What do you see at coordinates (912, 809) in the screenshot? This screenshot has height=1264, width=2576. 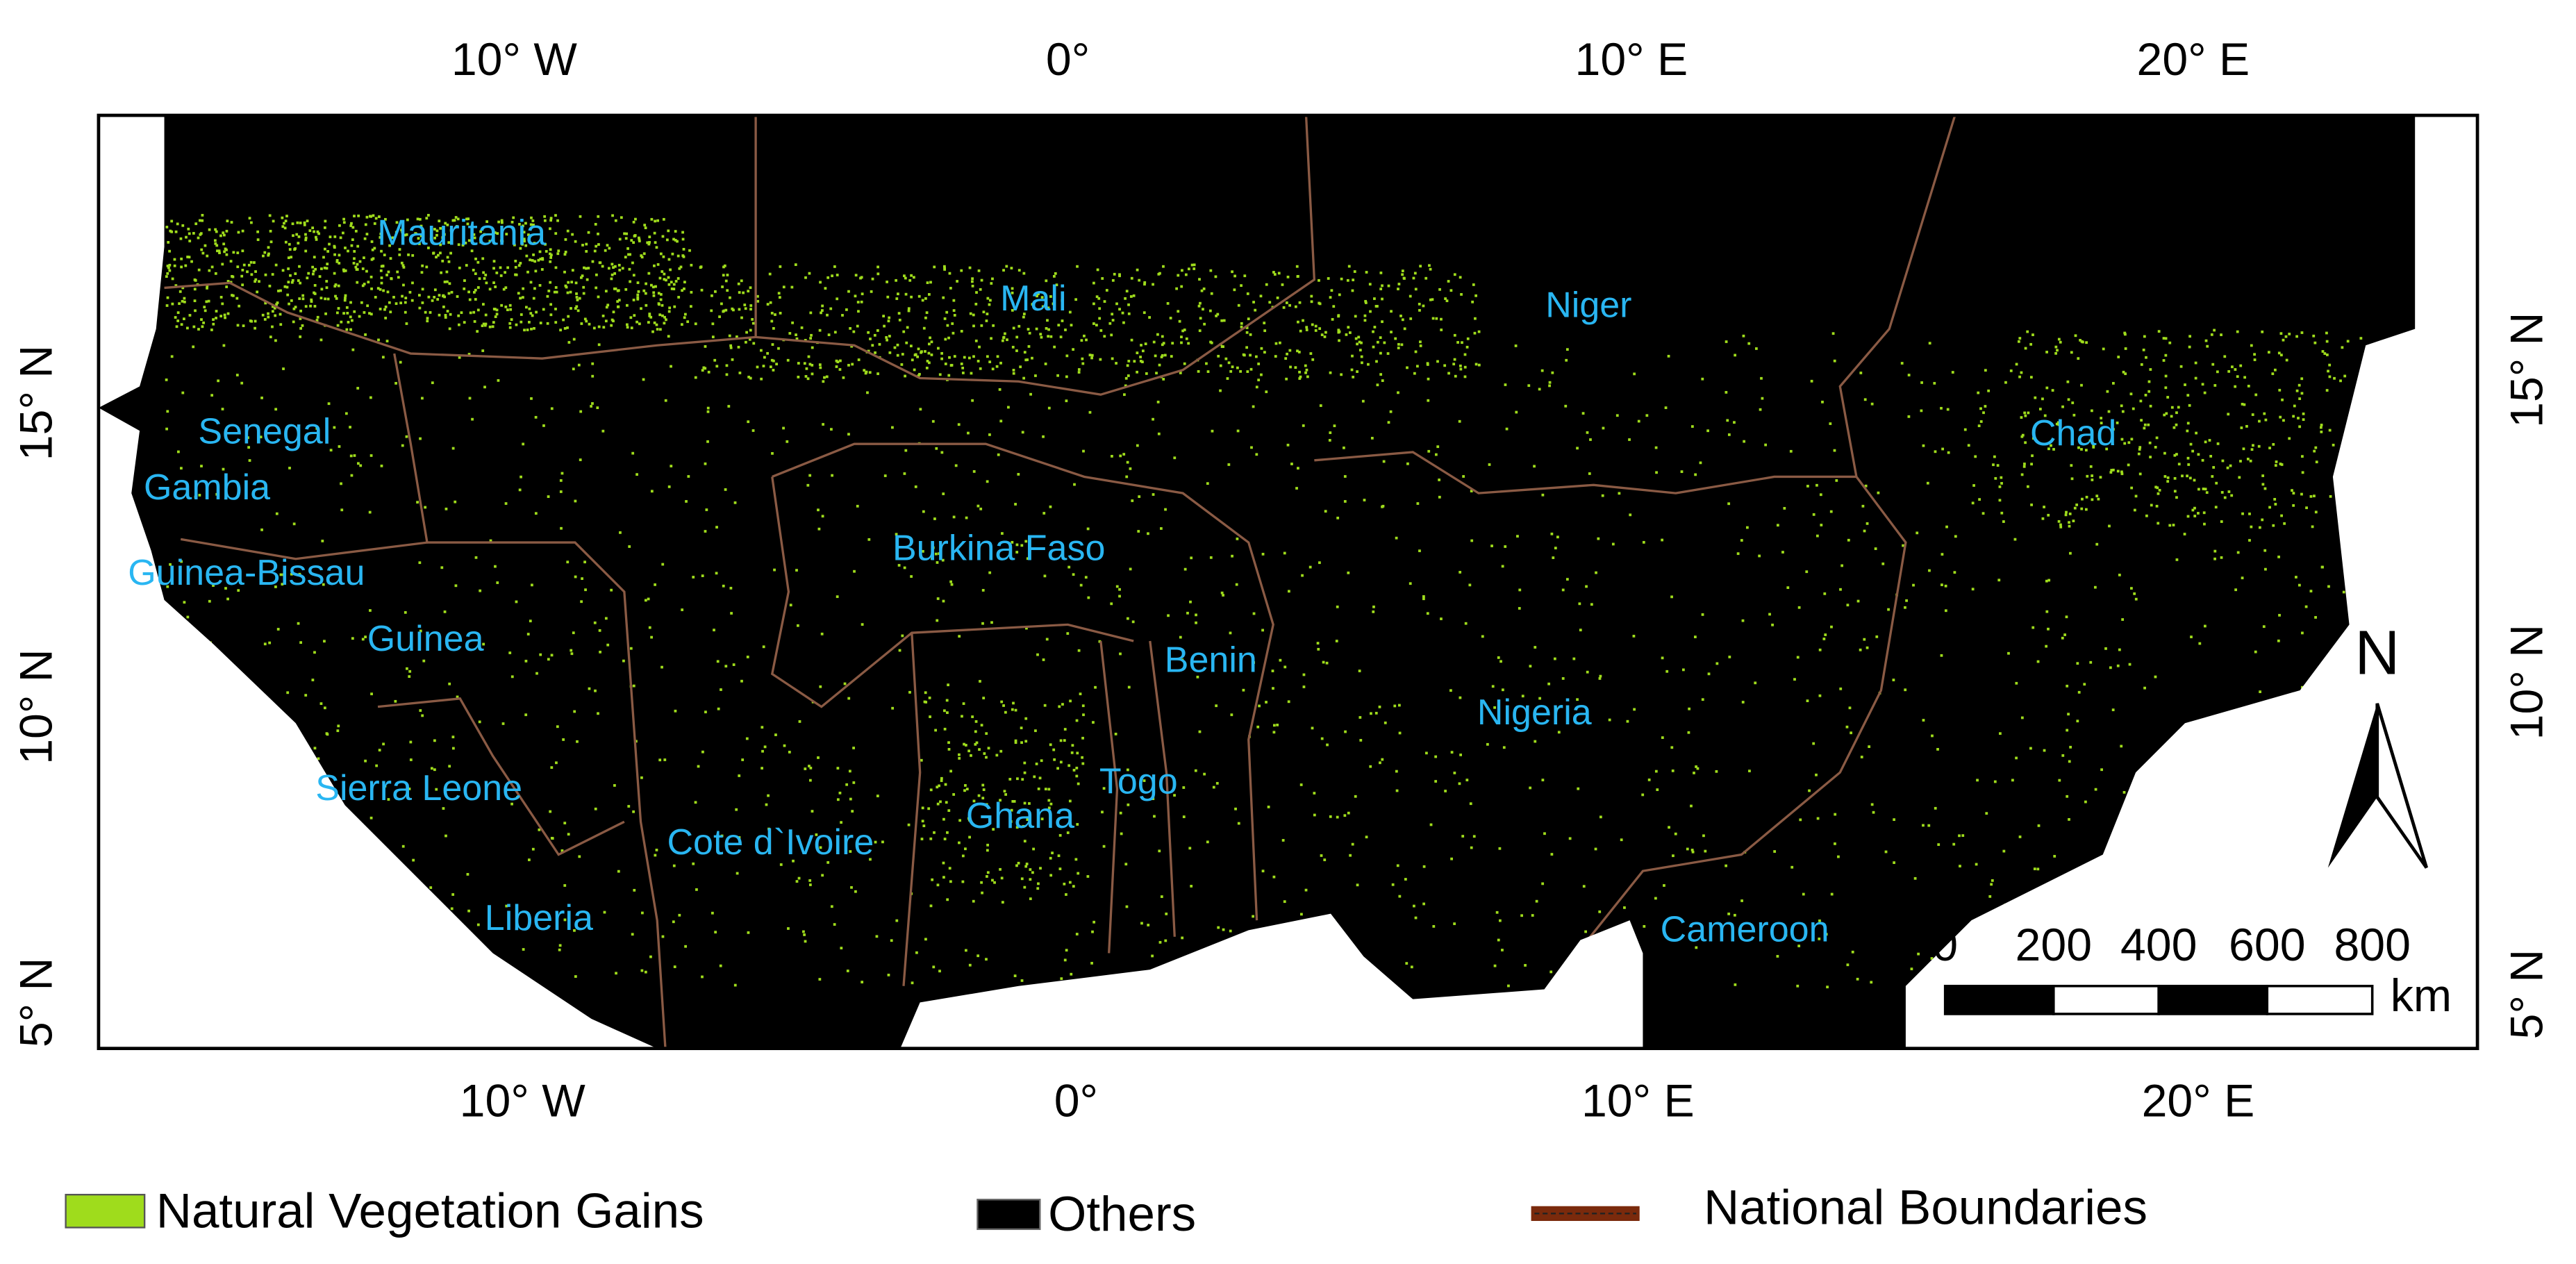 I see `boundary` at bounding box center [912, 809].